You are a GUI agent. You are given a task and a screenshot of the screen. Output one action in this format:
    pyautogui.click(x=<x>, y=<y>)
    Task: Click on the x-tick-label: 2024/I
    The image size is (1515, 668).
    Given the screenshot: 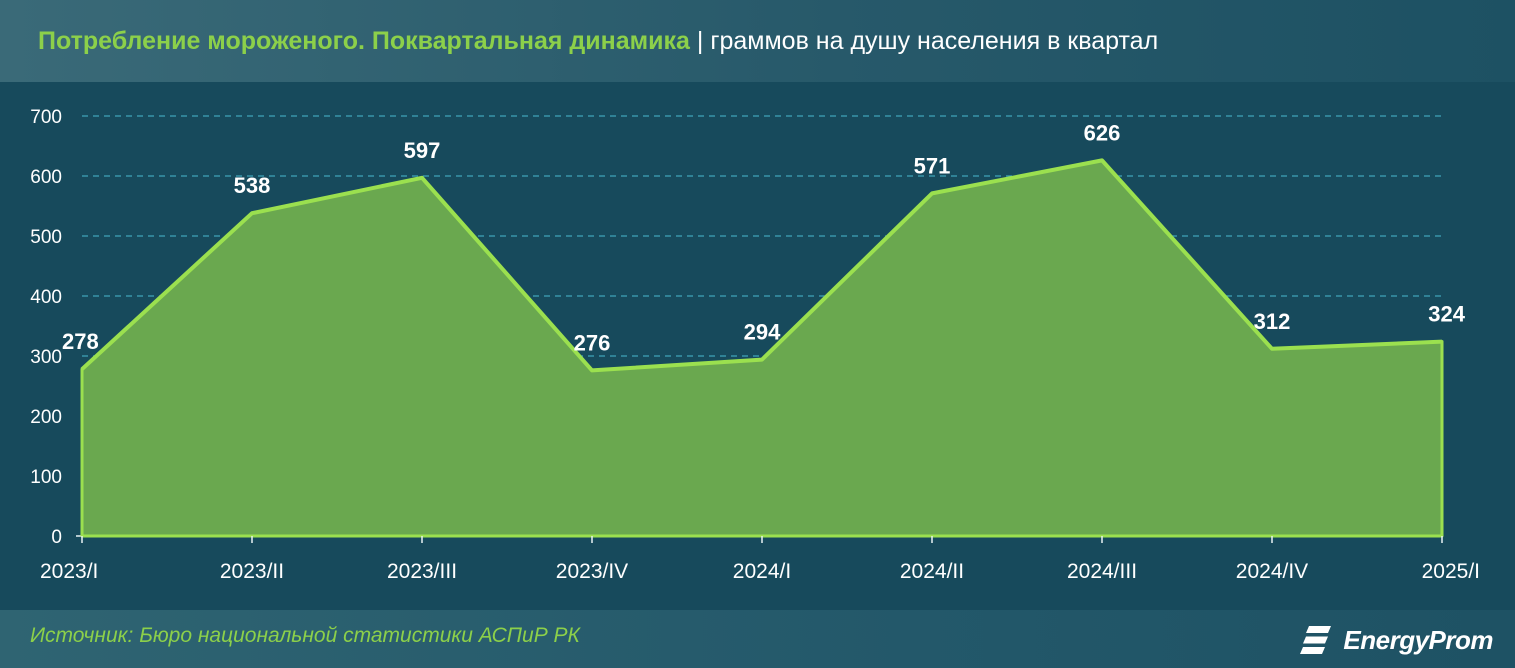 What is the action you would take?
    pyautogui.click(x=762, y=571)
    